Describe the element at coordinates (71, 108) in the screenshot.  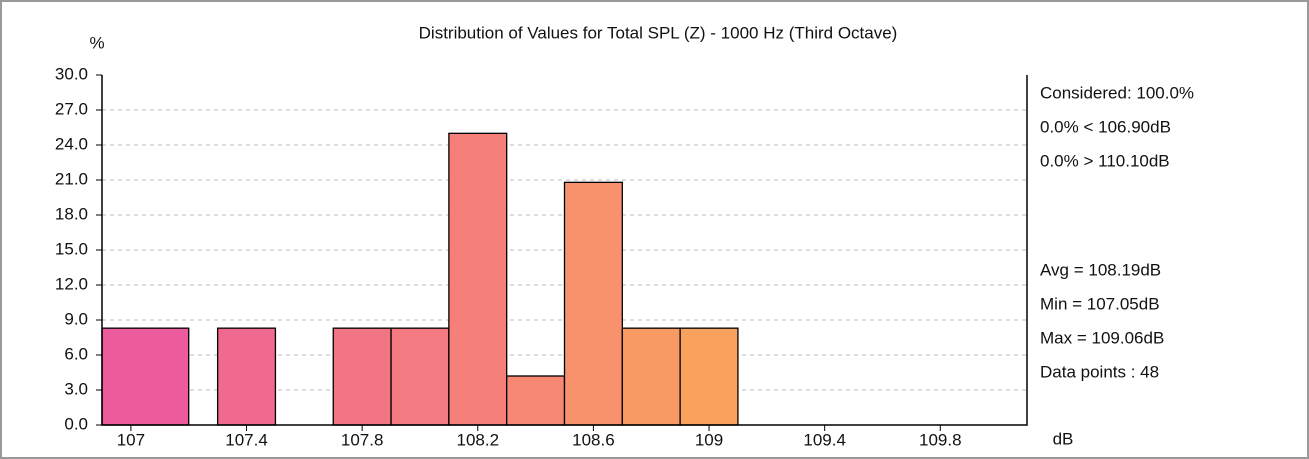
I see `y-tick-label: 27.0` at that location.